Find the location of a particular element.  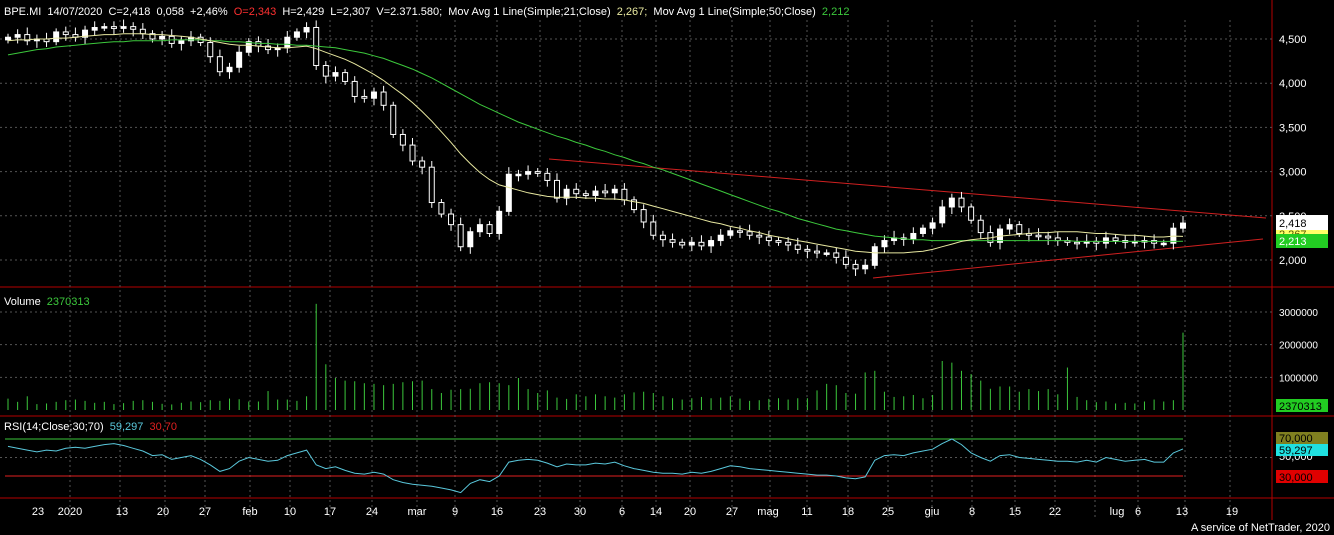

volume-y-tick: 2000000 is located at coordinates (1298, 346).